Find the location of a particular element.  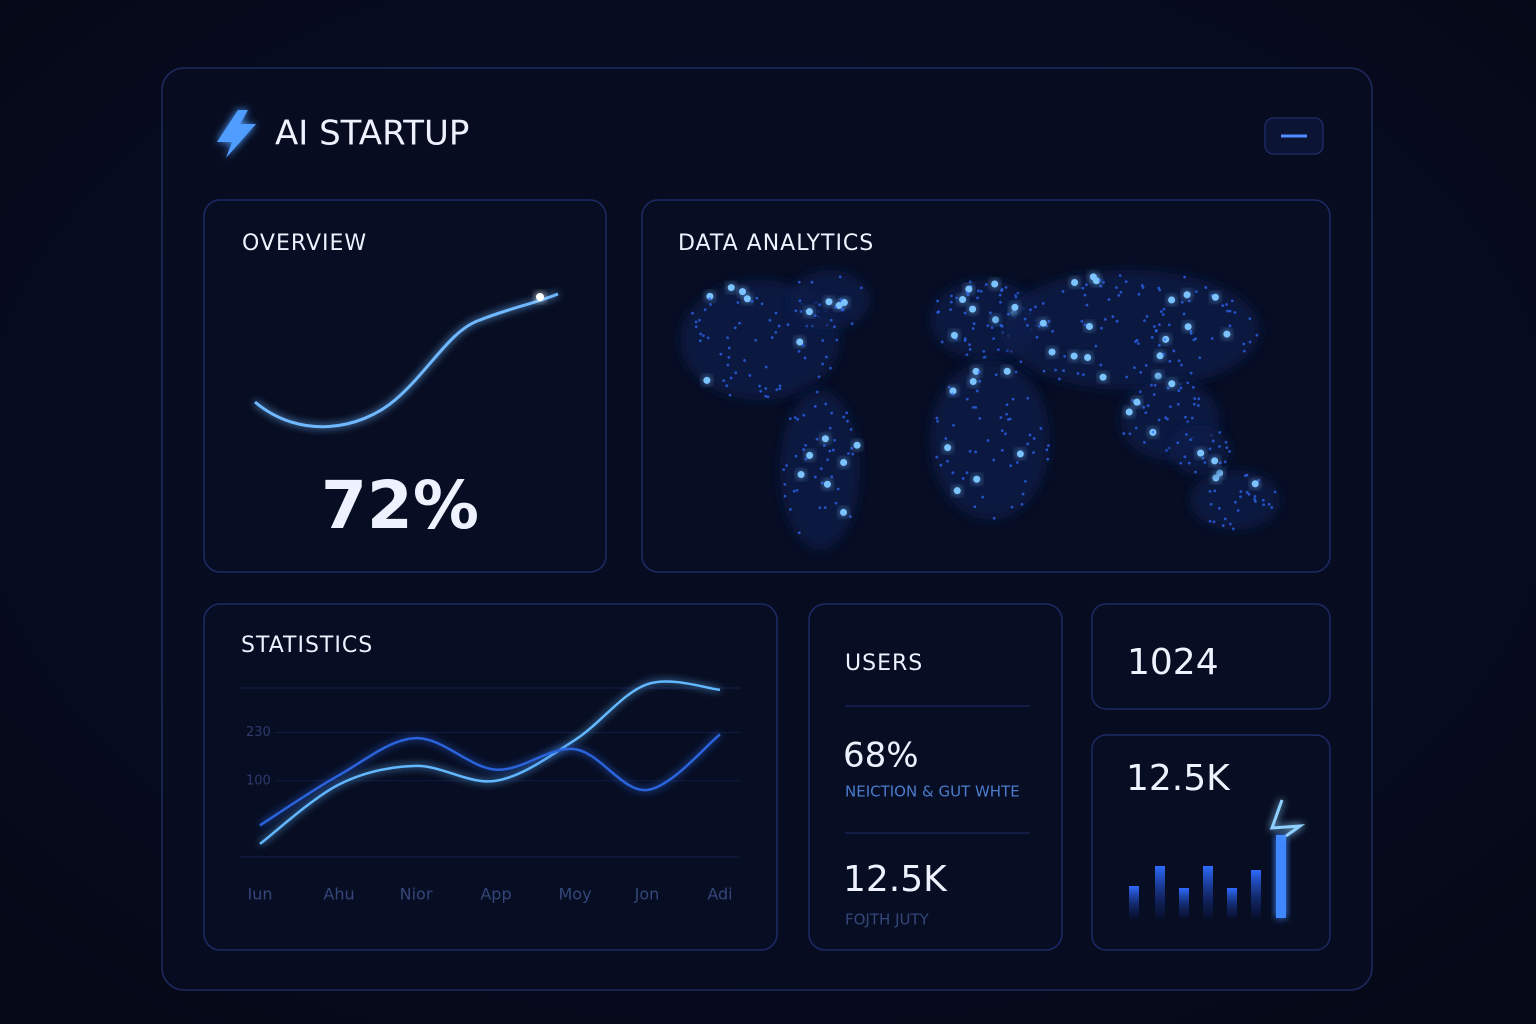

x-tick-label: Iun is located at coordinates (260, 894).